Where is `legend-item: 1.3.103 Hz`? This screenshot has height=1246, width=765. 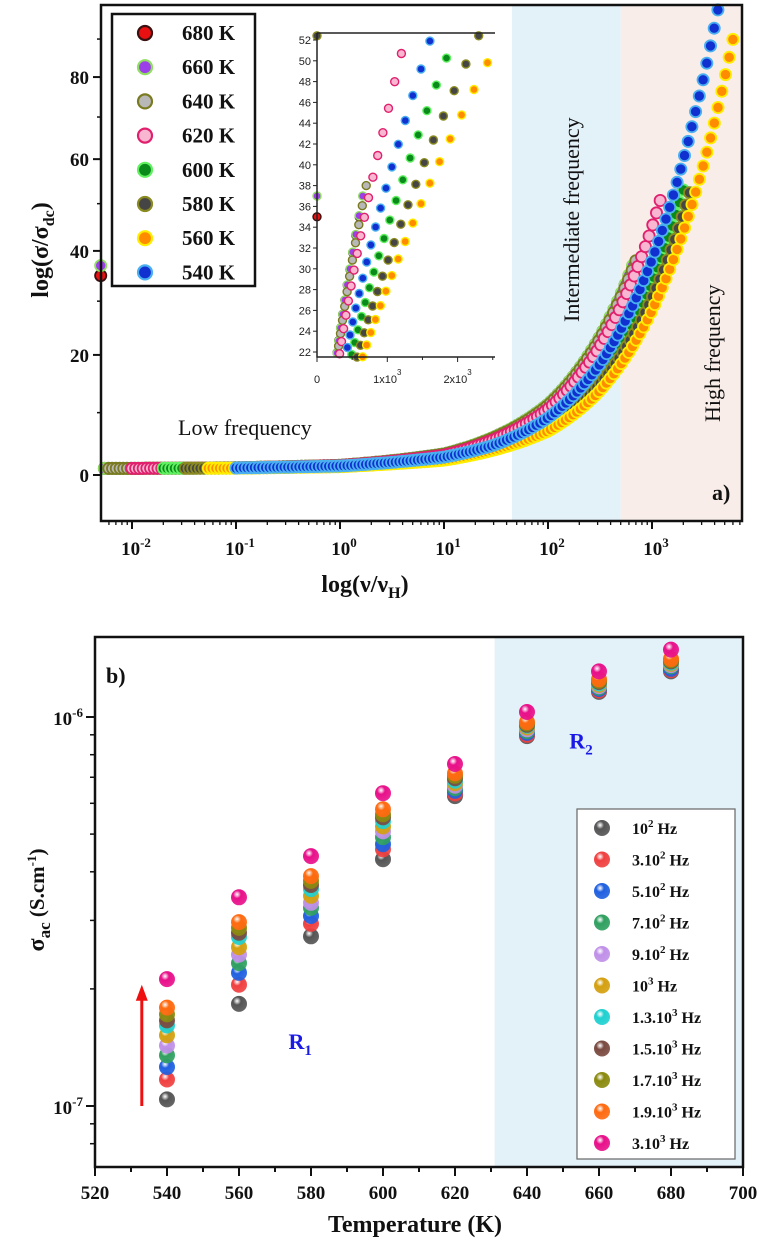
legend-item: 1.3.103 Hz is located at coordinates (647, 1017).